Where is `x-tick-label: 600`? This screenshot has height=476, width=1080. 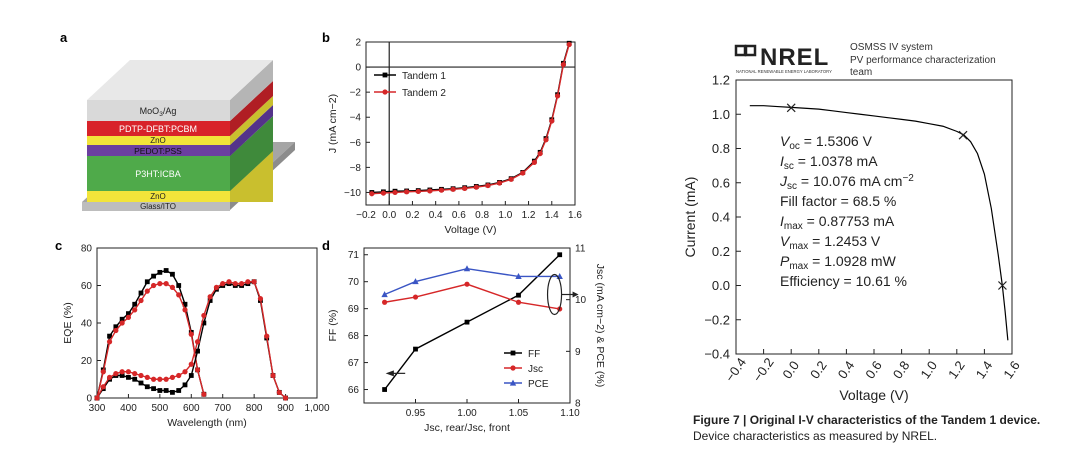
x-tick-label: 600 is located at coordinates (191, 408).